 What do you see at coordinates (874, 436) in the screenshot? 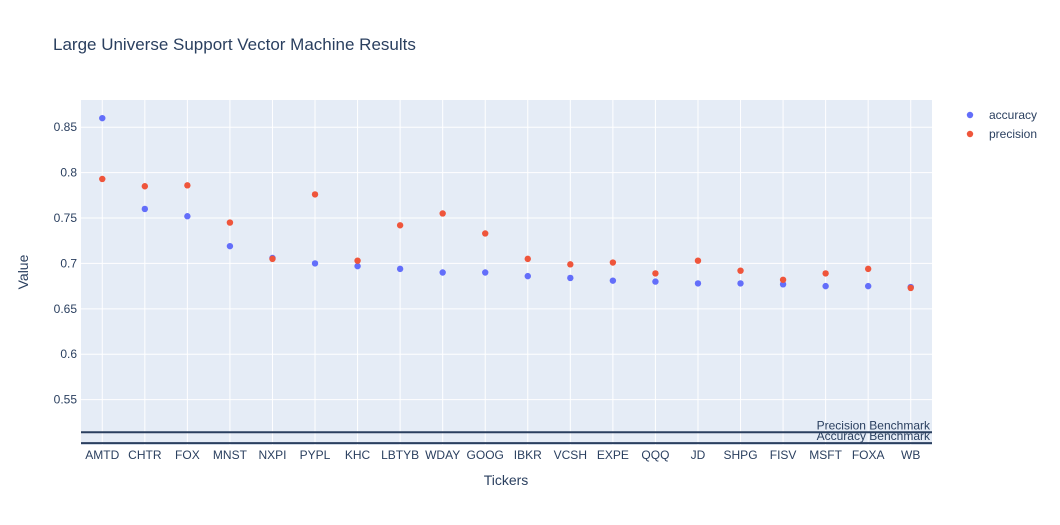
I see `benchmark-label: Accuracy Benchmark` at bounding box center [874, 436].